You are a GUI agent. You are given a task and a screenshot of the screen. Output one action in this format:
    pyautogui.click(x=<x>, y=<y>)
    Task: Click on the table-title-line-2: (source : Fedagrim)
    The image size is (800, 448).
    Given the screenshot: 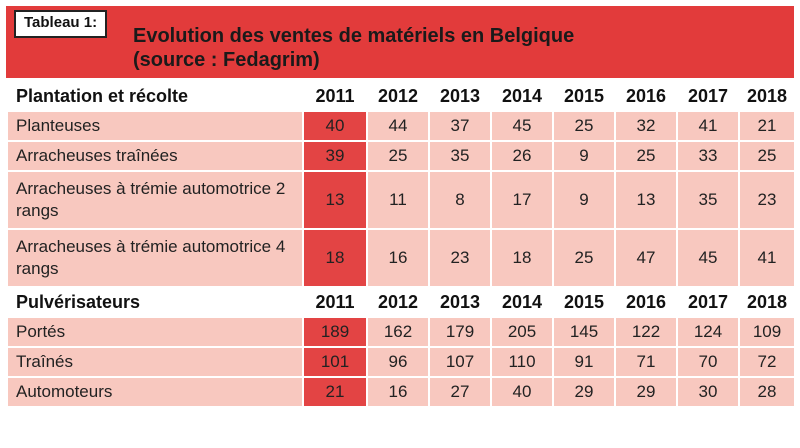 What is the action you would take?
    pyautogui.click(x=226, y=60)
    